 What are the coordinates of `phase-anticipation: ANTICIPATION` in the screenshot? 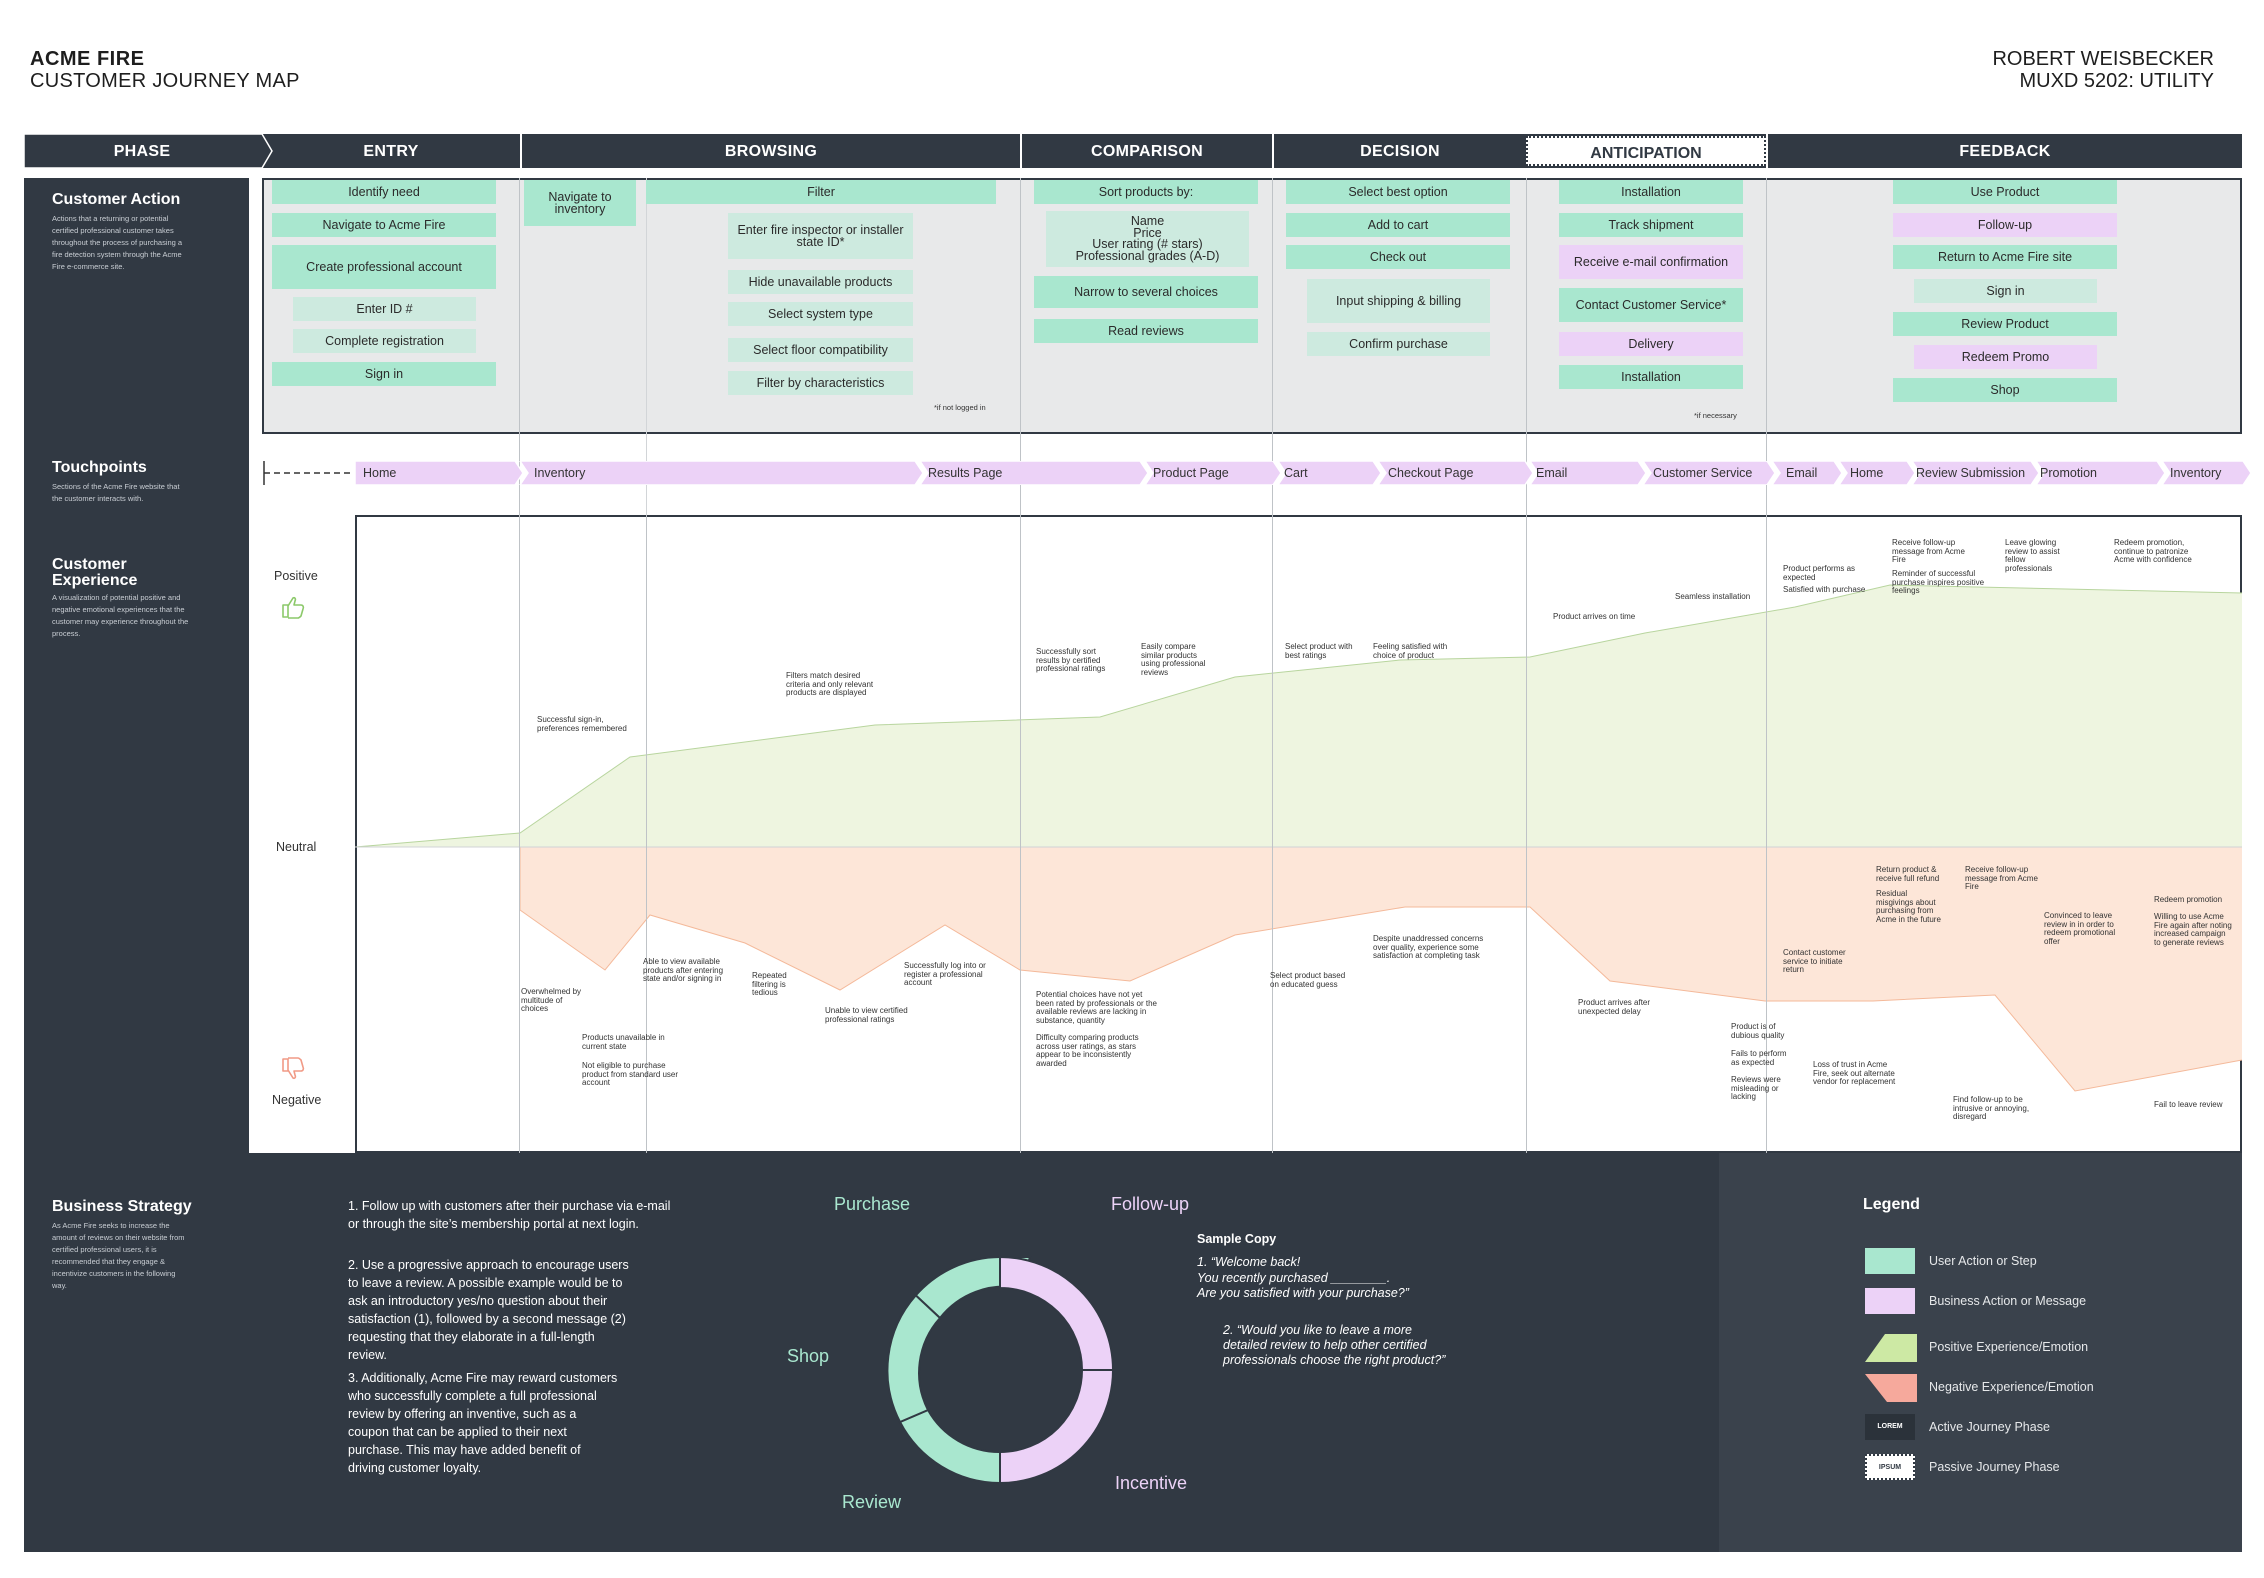 It's located at (1646, 151).